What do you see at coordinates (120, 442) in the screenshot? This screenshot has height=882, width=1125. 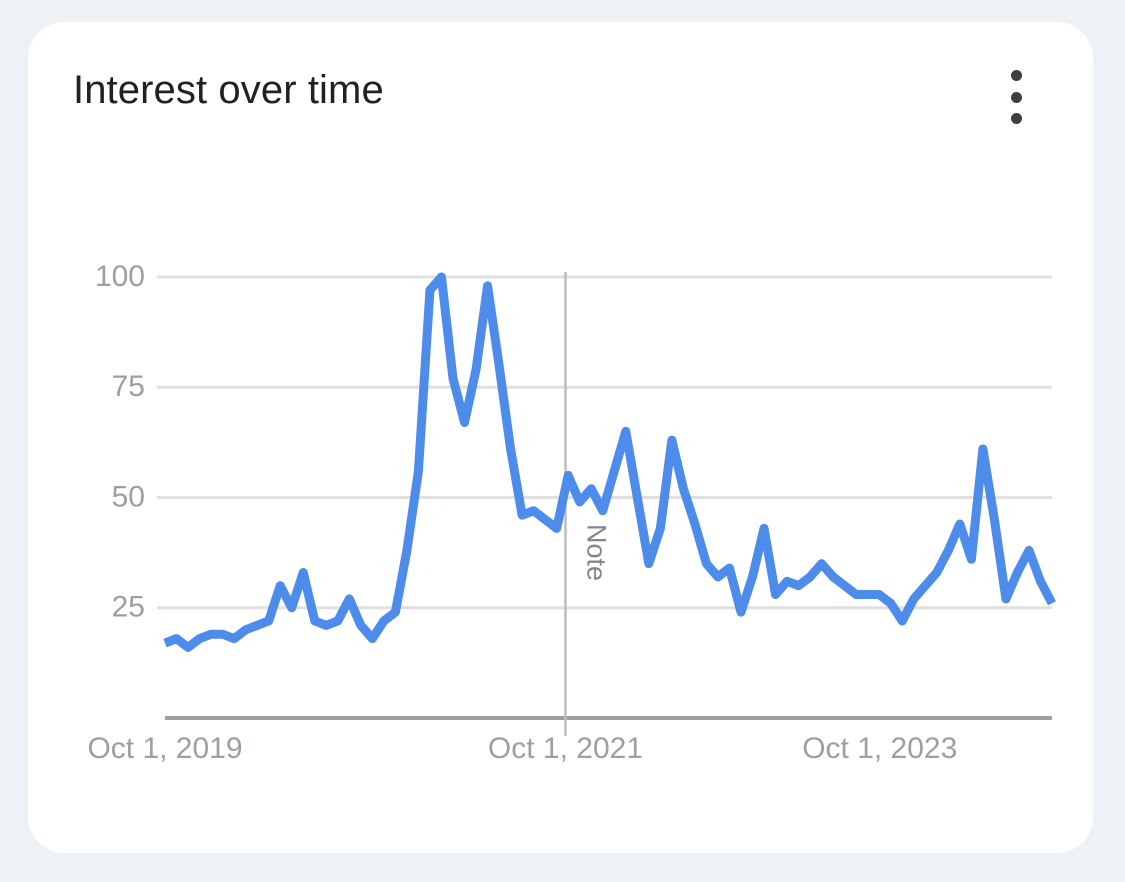 I see `y-axis-labels: 25 50 75 100` at bounding box center [120, 442].